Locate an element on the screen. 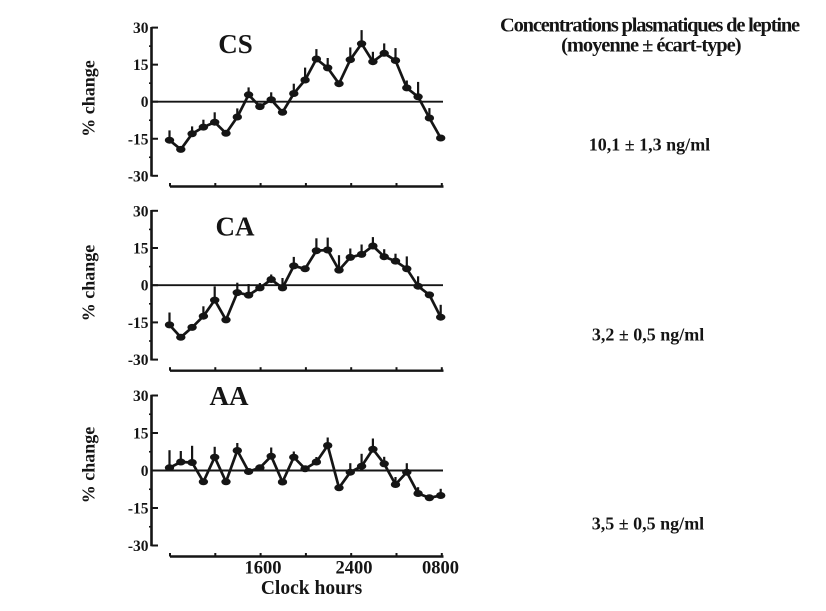 This screenshot has height=611, width=826. svg-text: 3,5 ± 0,5 ng/ml is located at coordinates (648, 524).